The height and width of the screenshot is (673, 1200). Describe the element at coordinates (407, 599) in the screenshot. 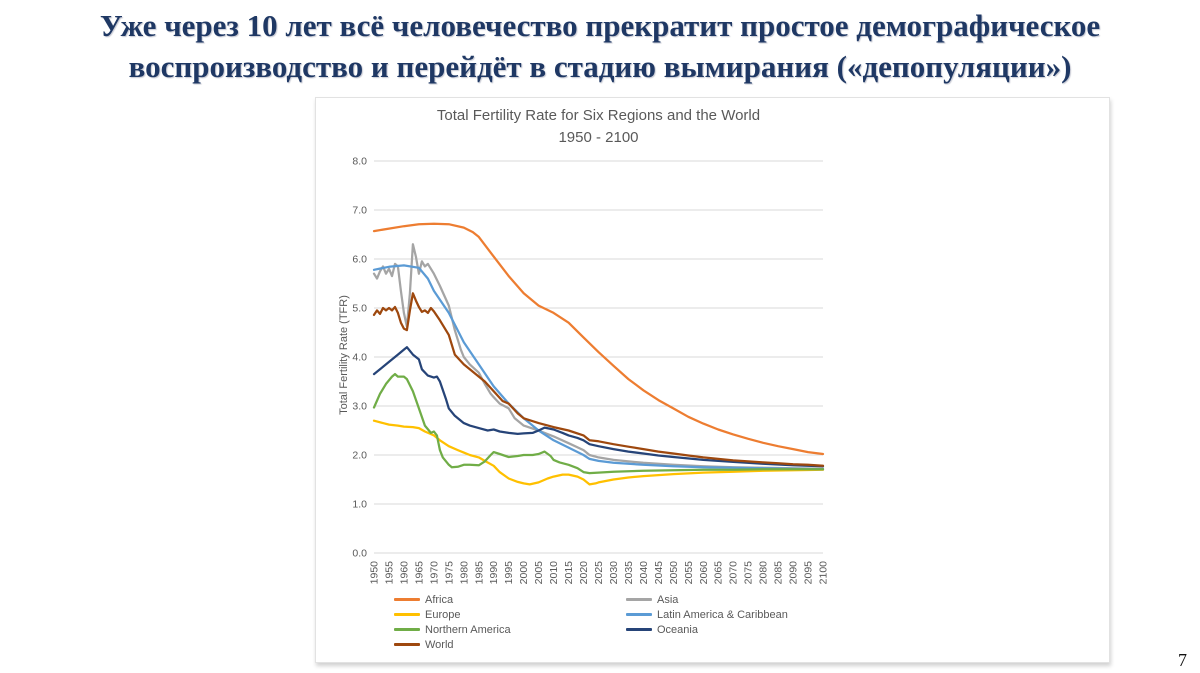

I see `legend-swatch-africa` at that location.